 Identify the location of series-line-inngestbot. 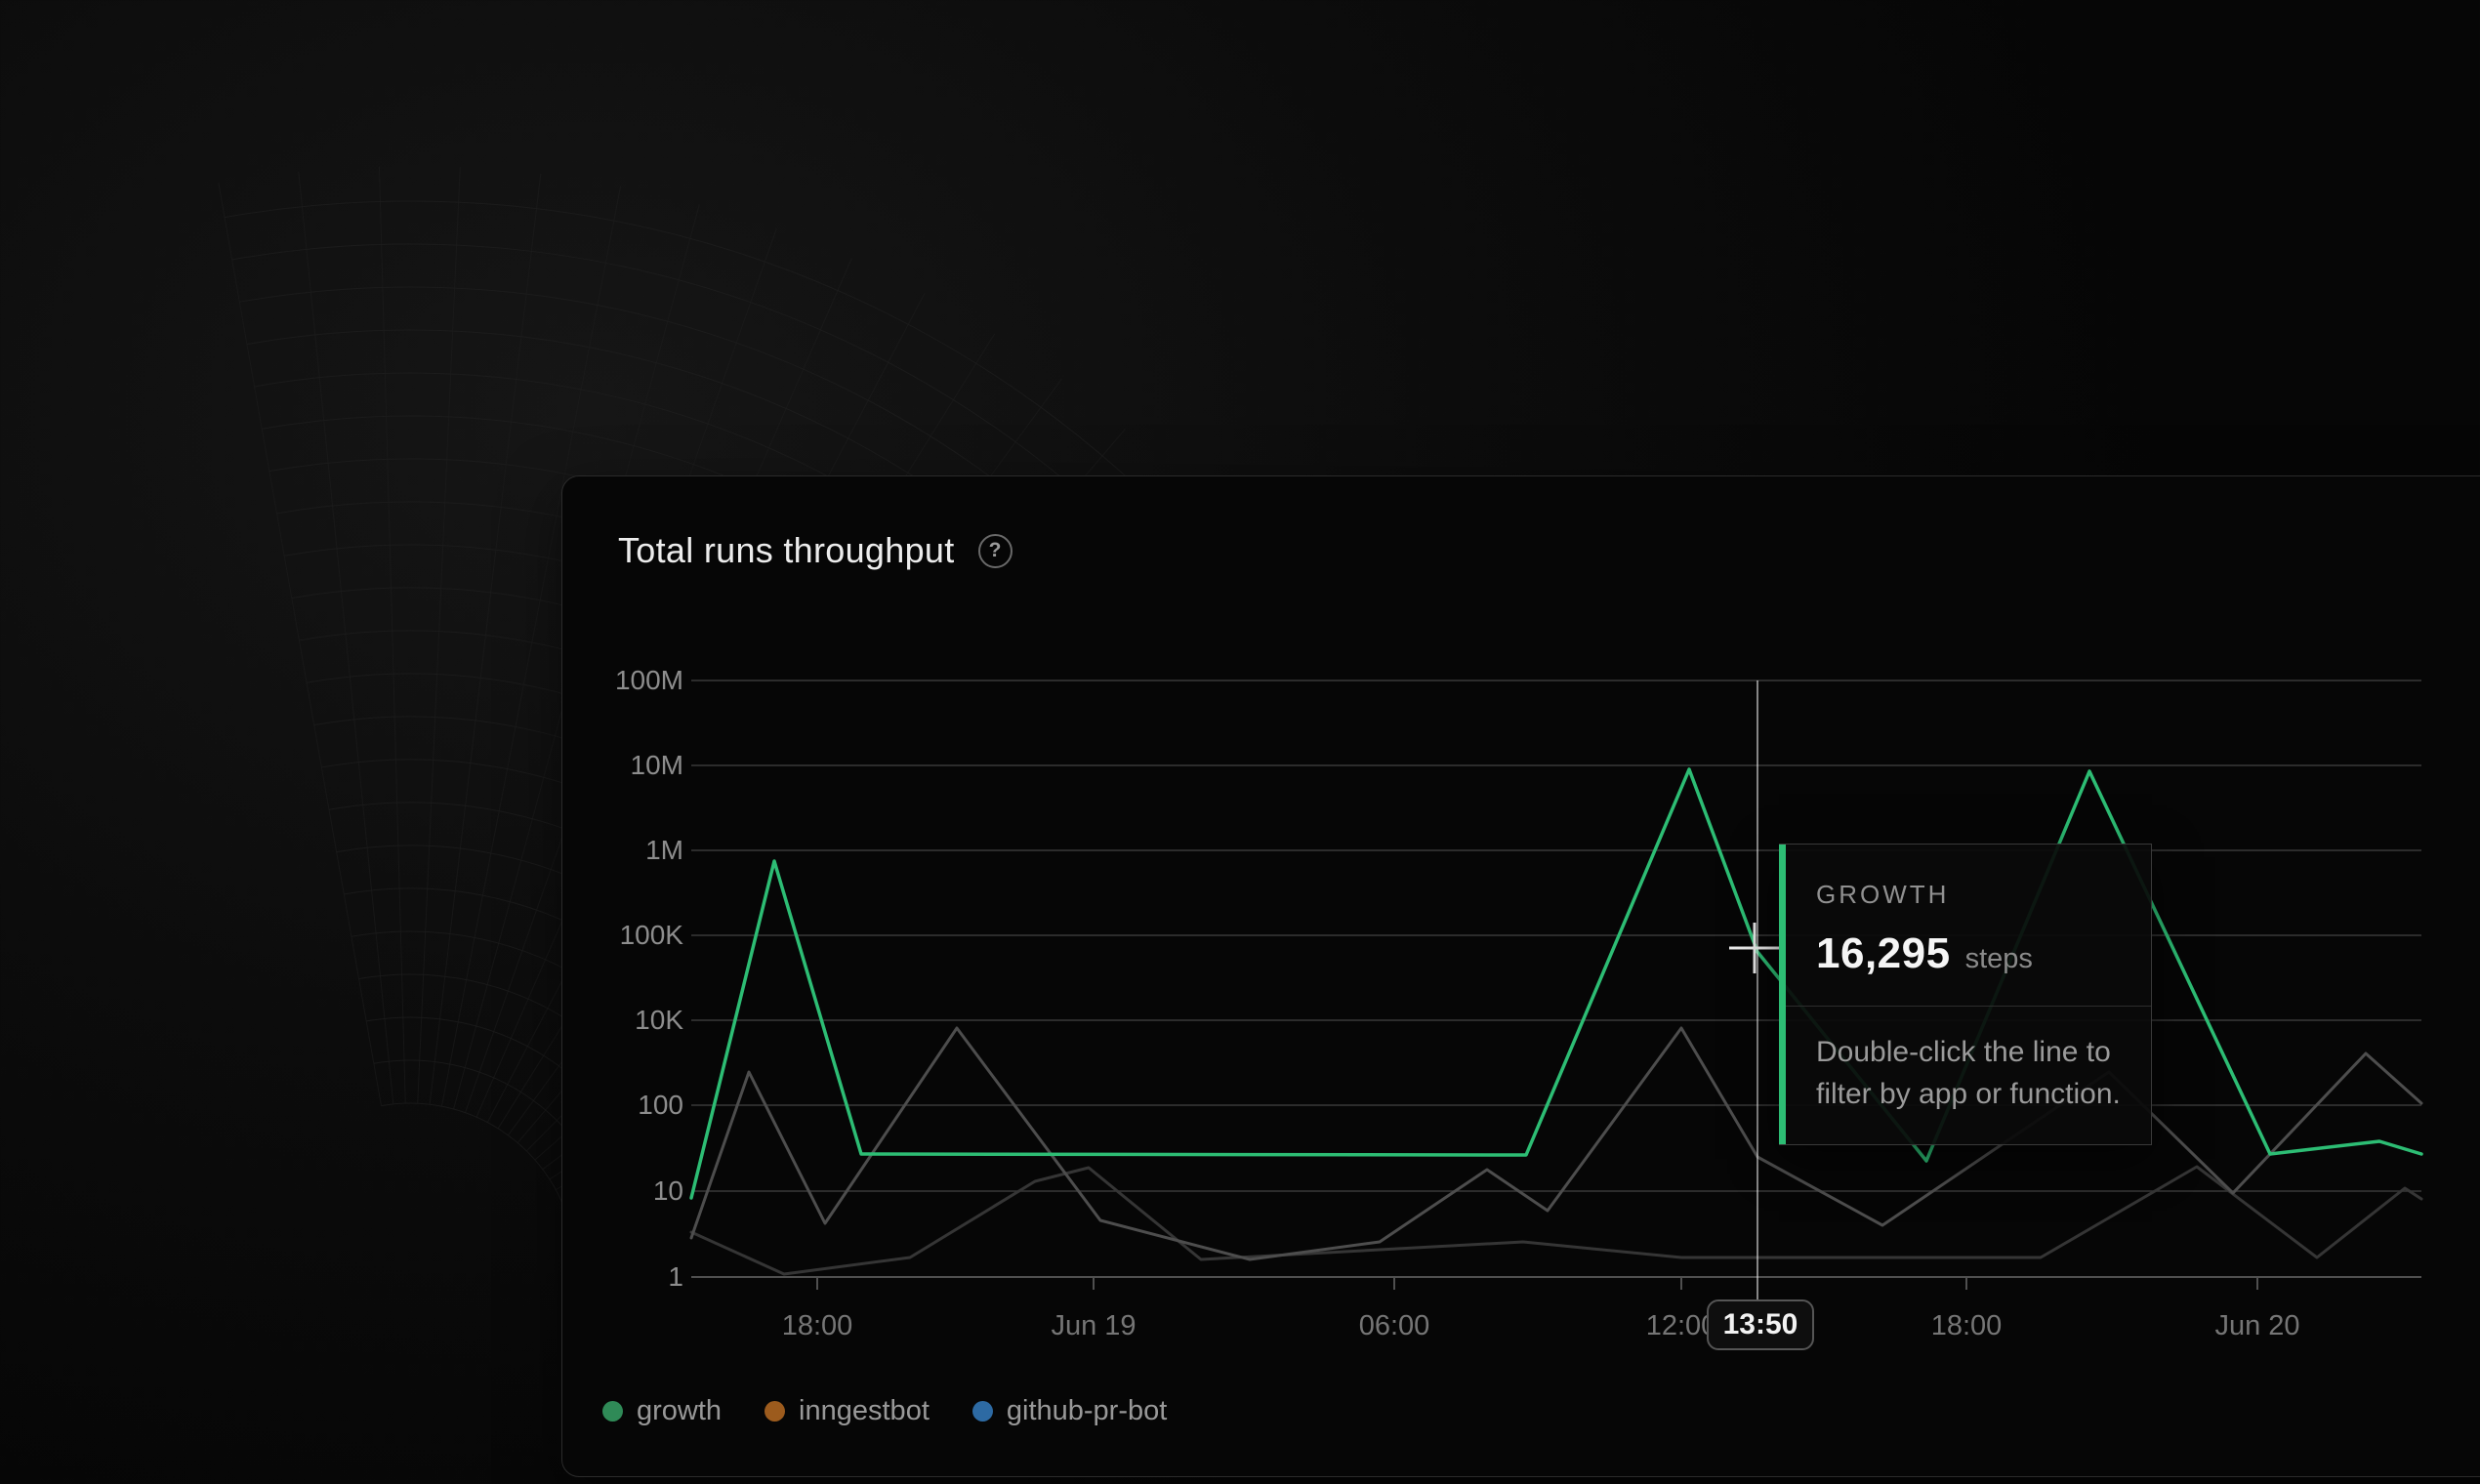
(1556, 1143).